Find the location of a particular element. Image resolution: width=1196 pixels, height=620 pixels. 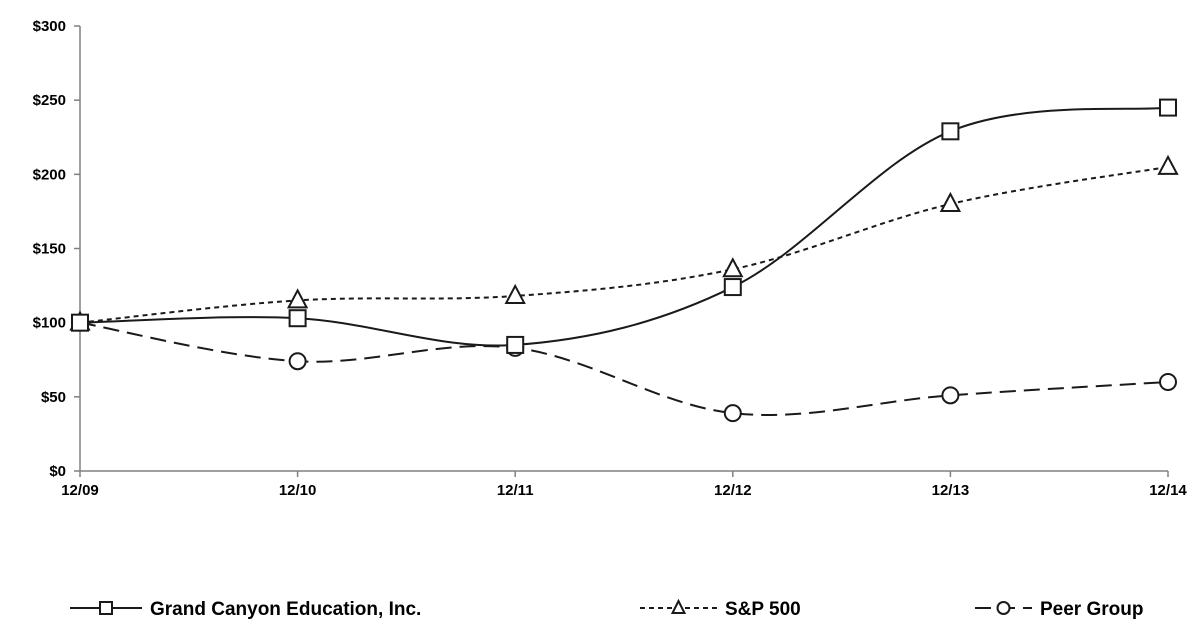

y-tick-label: $0 is located at coordinates (57, 471).